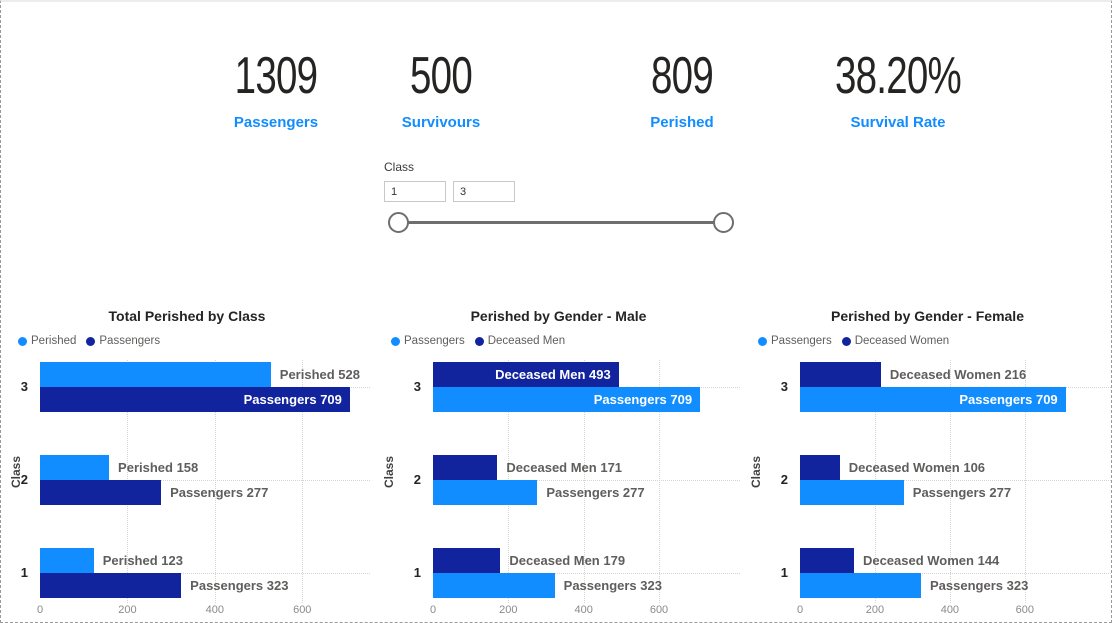  I want to click on legend-item: Perished, so click(47, 341).